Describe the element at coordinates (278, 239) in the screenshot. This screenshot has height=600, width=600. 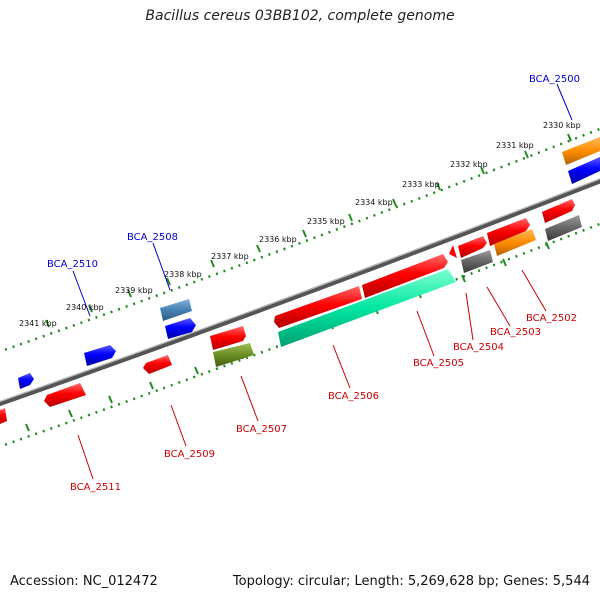
I see `tick-label: 2336 kbp` at that location.